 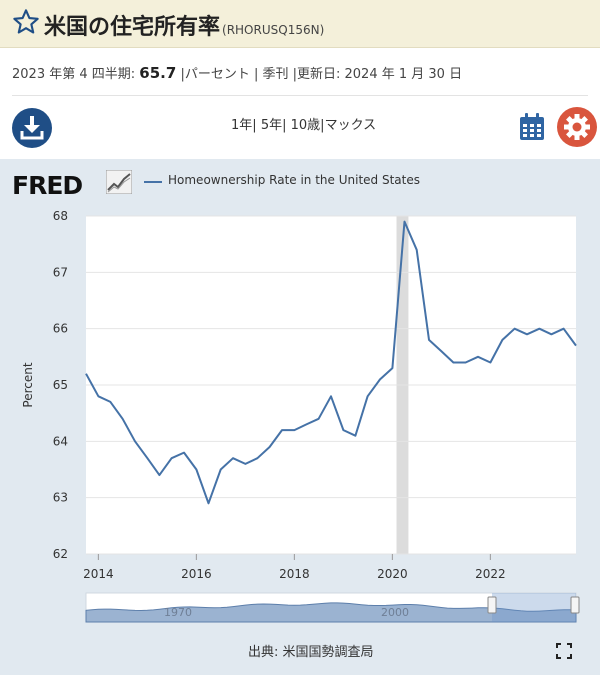 I want to click on source-note: 出典: 米国国勢調査局, so click(x=311, y=652).